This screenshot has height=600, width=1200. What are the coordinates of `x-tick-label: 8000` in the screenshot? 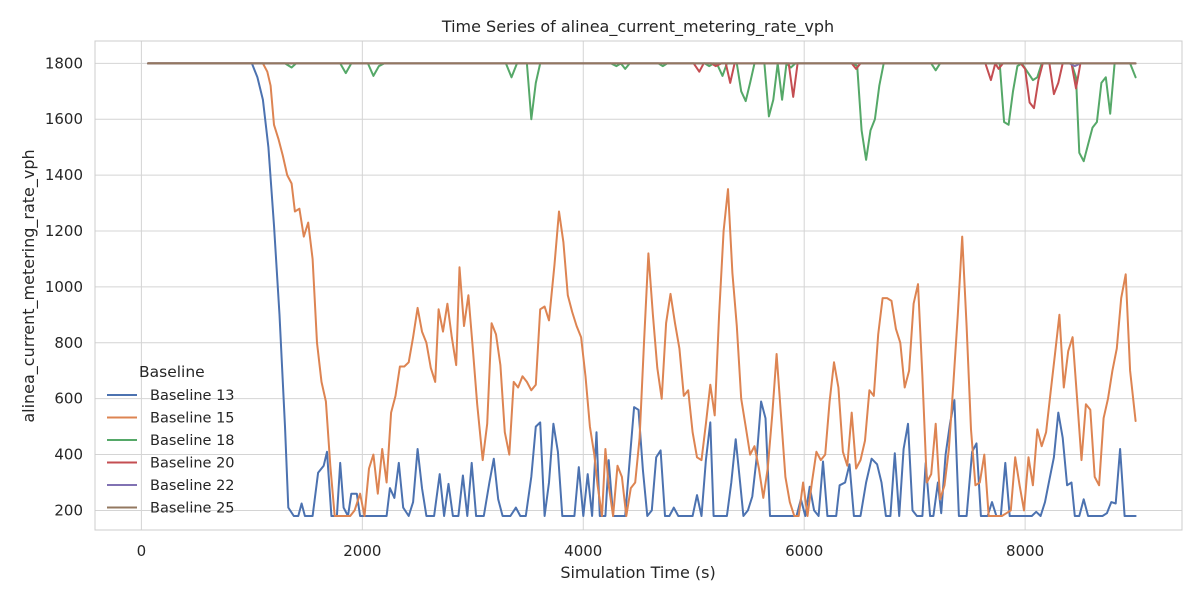 It's located at (1025, 551).